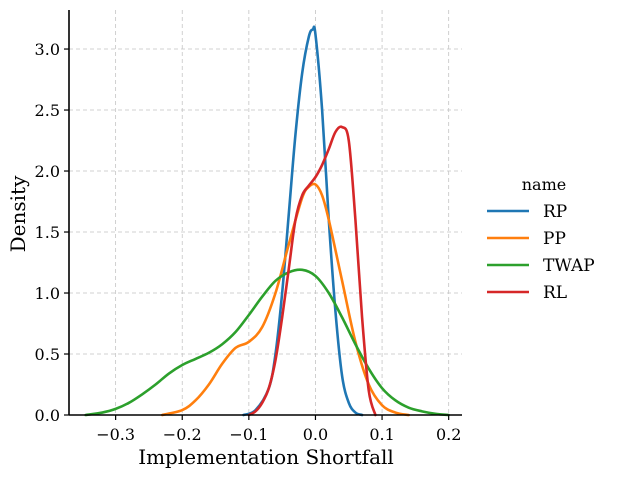  Describe the element at coordinates (541, 239) in the screenshot. I see `legend: name RP PP TWAP RL` at that location.